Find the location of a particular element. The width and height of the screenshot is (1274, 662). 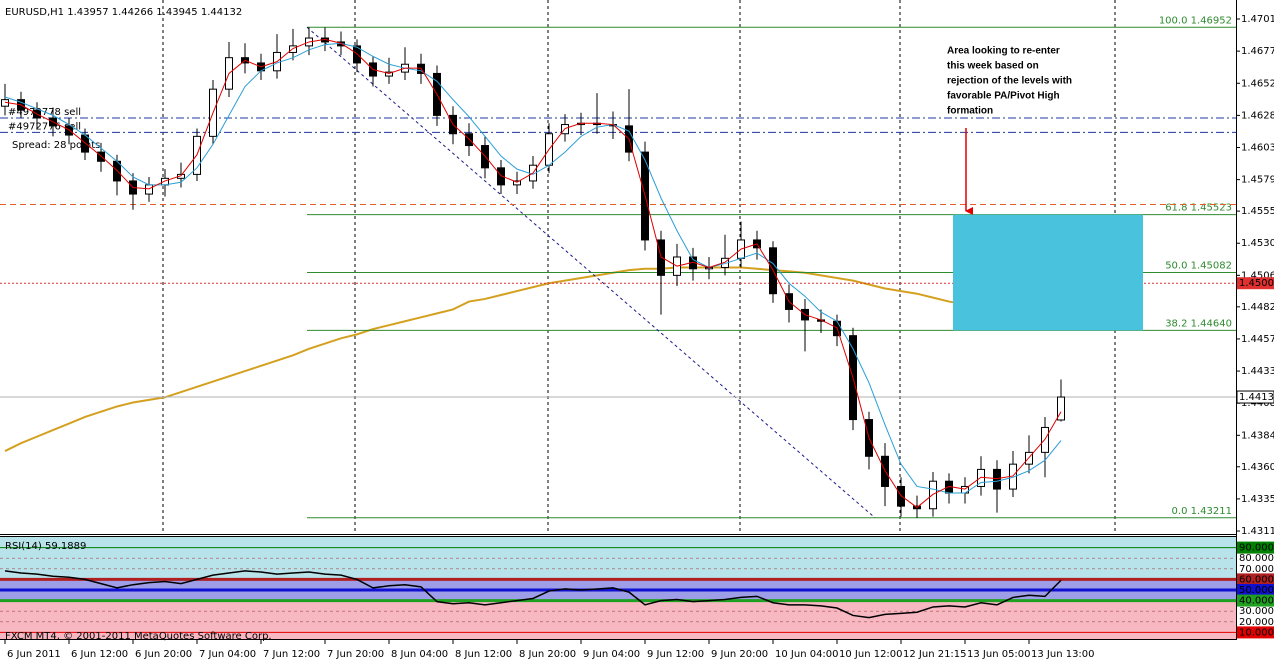

x-tick-label: 12 Jun 21:15 is located at coordinates (935, 654).